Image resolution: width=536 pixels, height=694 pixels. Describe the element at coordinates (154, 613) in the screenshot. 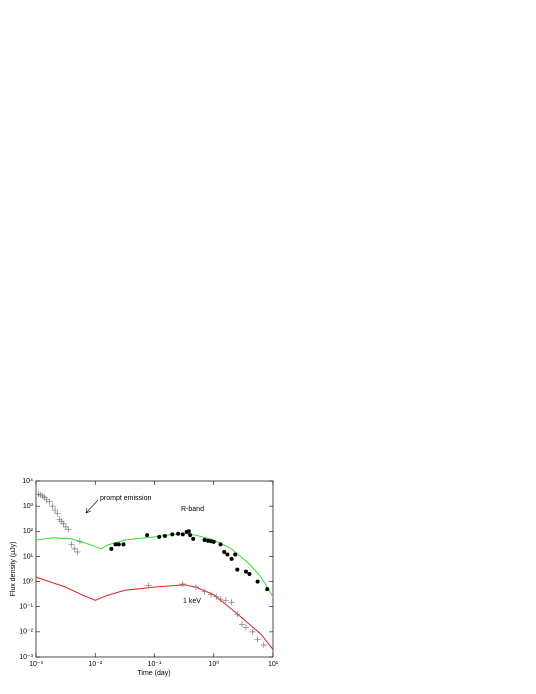

I see `model-curve` at that location.